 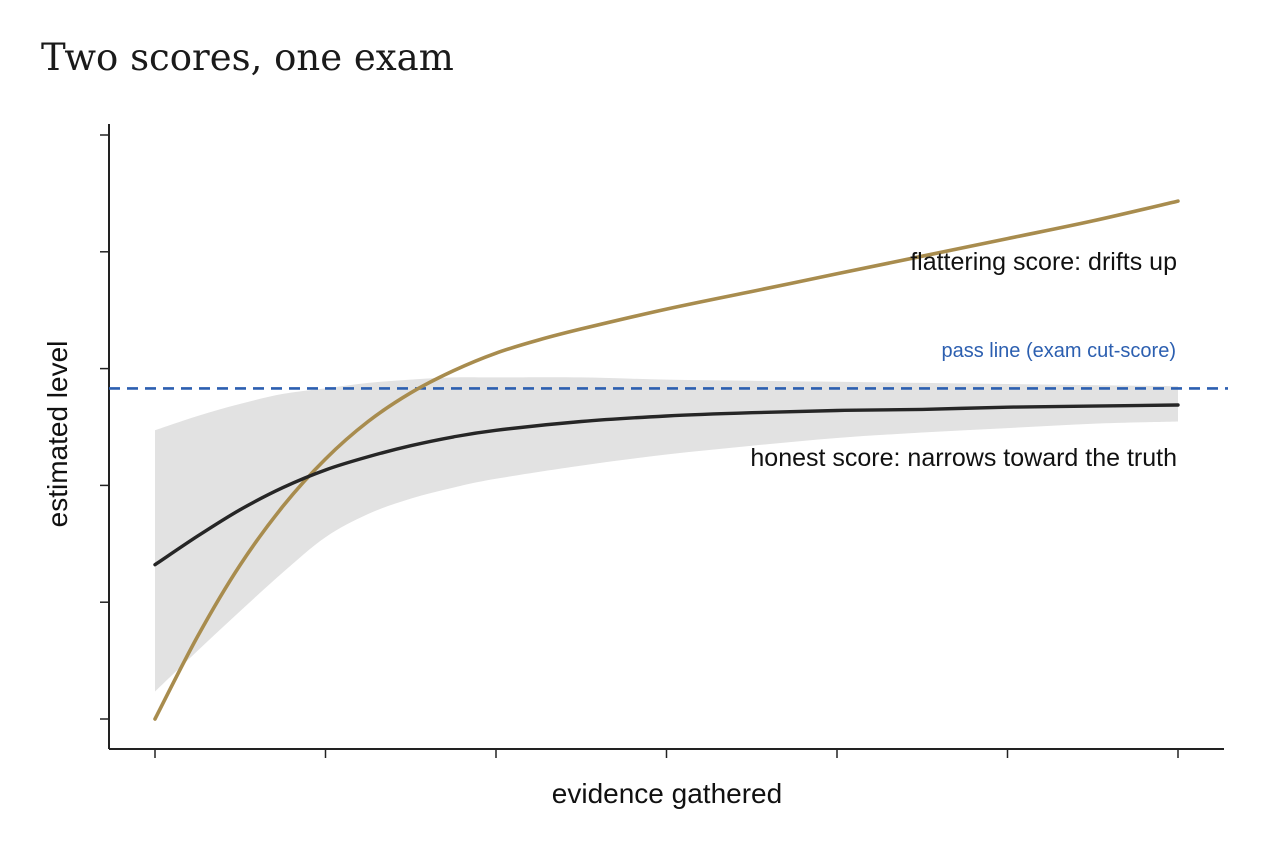 What do you see at coordinates (57, 434) in the screenshot?
I see `y-axis-label: estimated level` at bounding box center [57, 434].